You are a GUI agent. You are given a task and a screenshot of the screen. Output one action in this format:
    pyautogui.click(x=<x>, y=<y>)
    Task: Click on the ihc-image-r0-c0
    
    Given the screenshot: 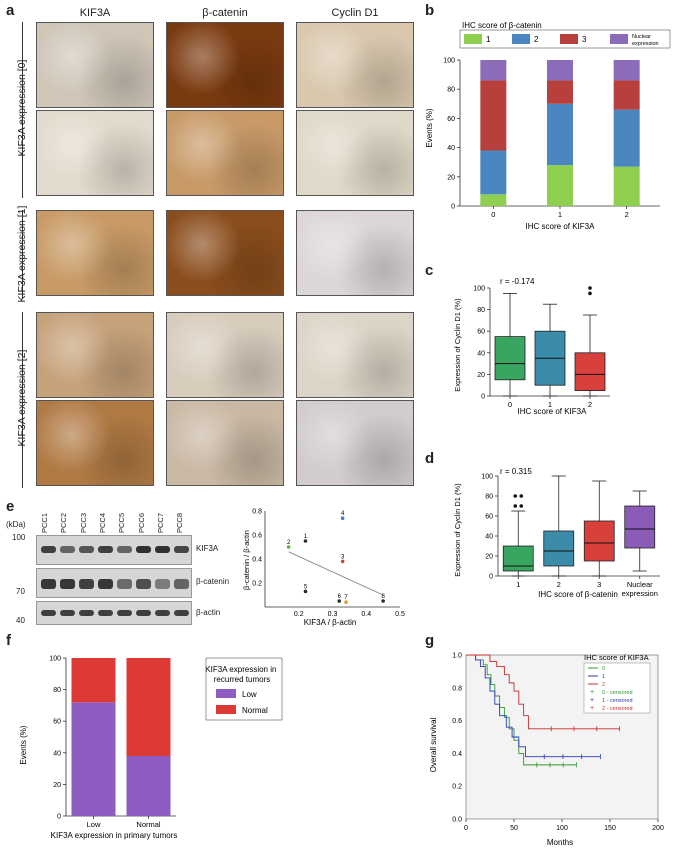 What is the action you would take?
    pyautogui.click(x=95, y=65)
    